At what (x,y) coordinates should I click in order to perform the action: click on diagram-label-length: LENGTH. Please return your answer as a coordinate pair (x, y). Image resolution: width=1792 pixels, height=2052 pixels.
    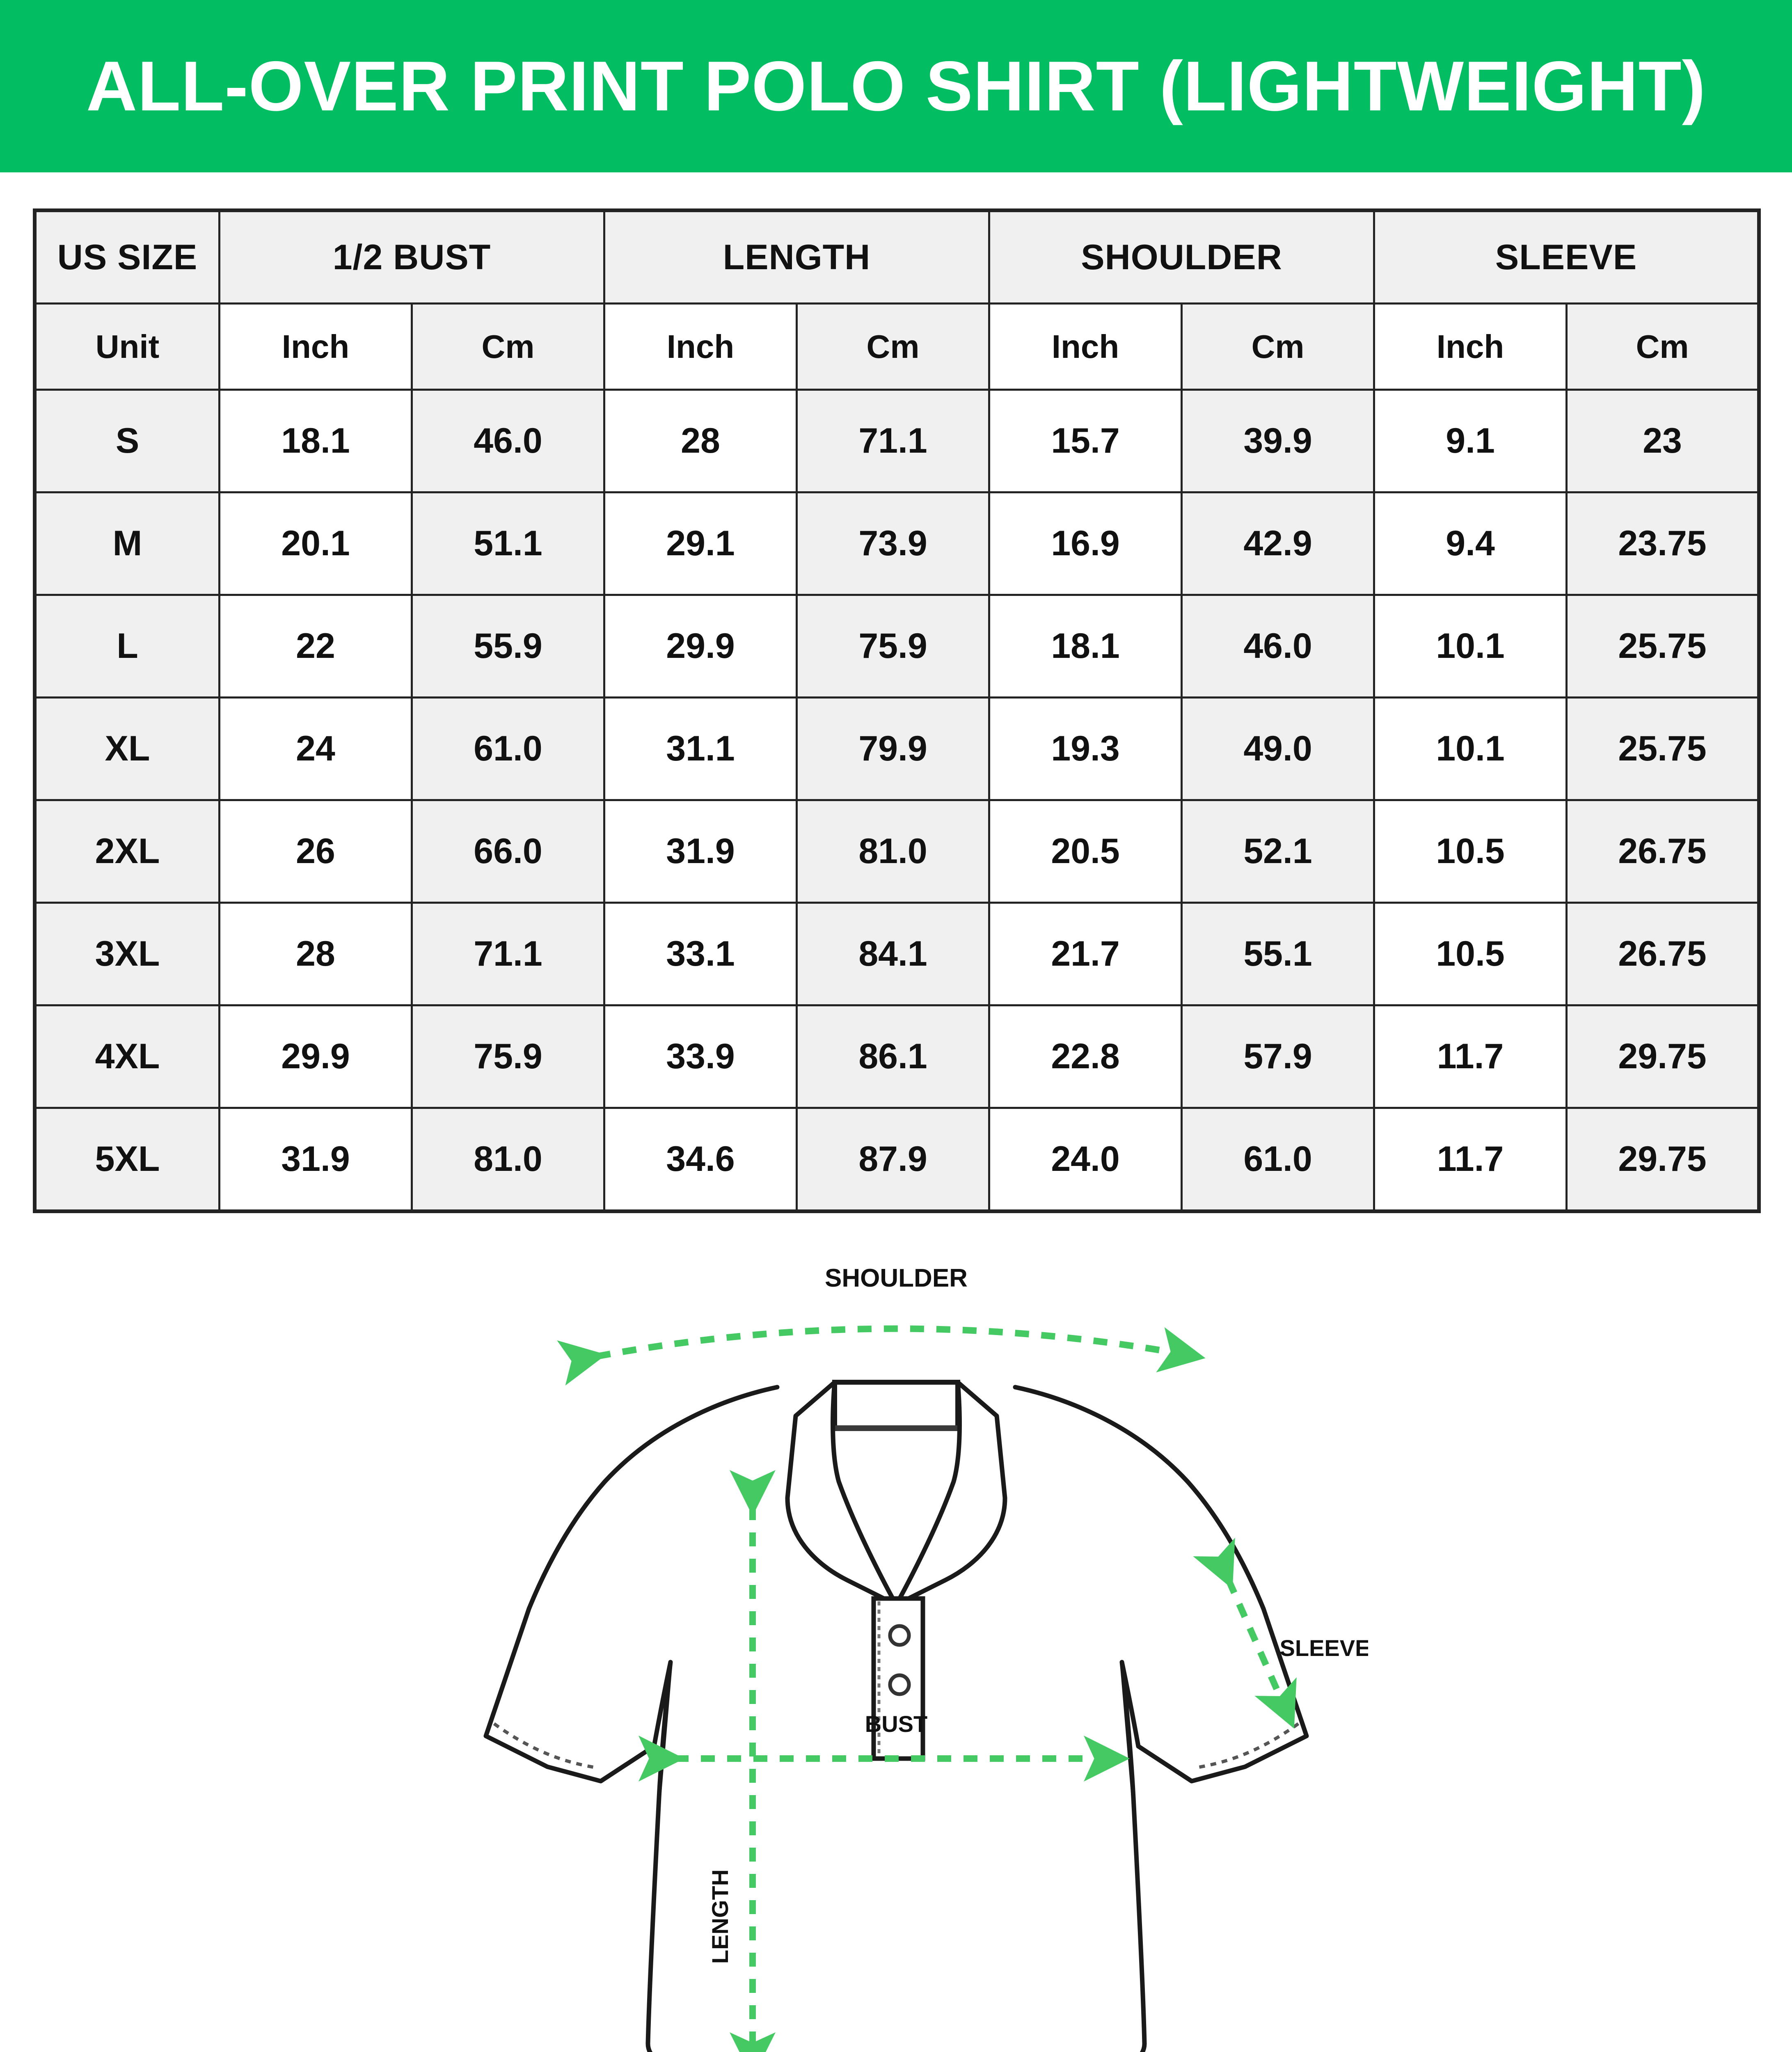
    Looking at the image, I should click on (720, 1916).